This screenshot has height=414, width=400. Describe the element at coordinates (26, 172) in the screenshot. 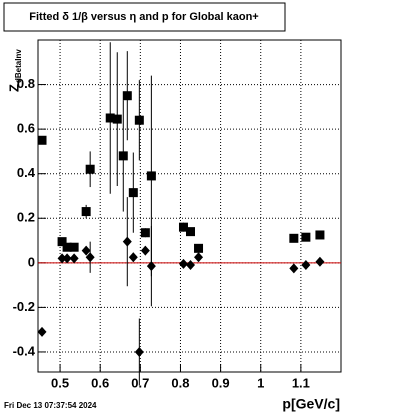

I see `y-tick-label: 0.4` at that location.